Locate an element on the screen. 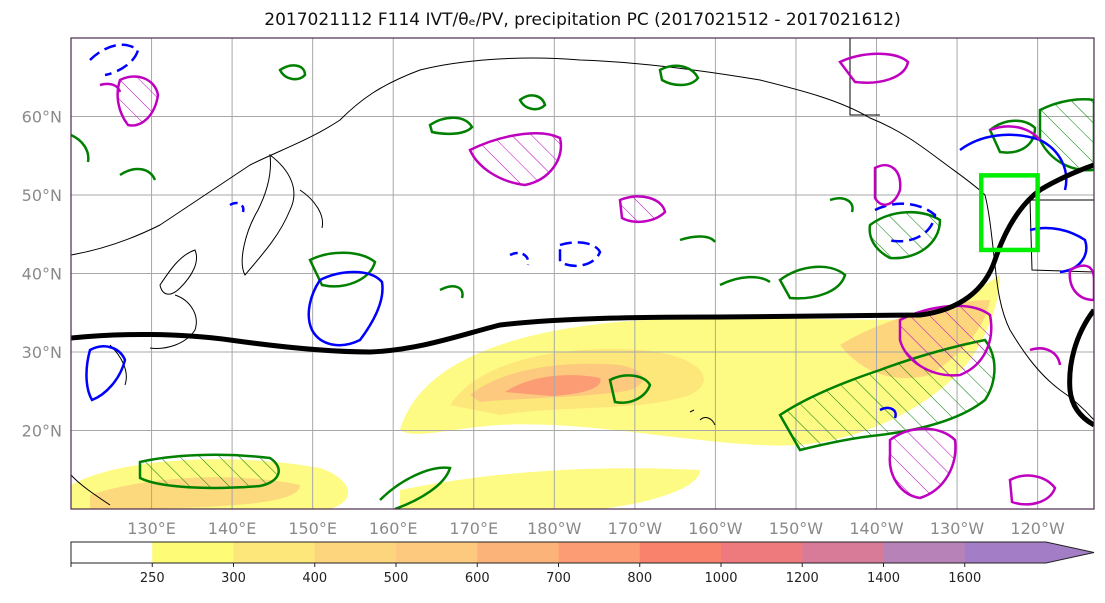 The width and height of the screenshot is (1105, 603). lon-tick-label: 160°W is located at coordinates (715, 528).